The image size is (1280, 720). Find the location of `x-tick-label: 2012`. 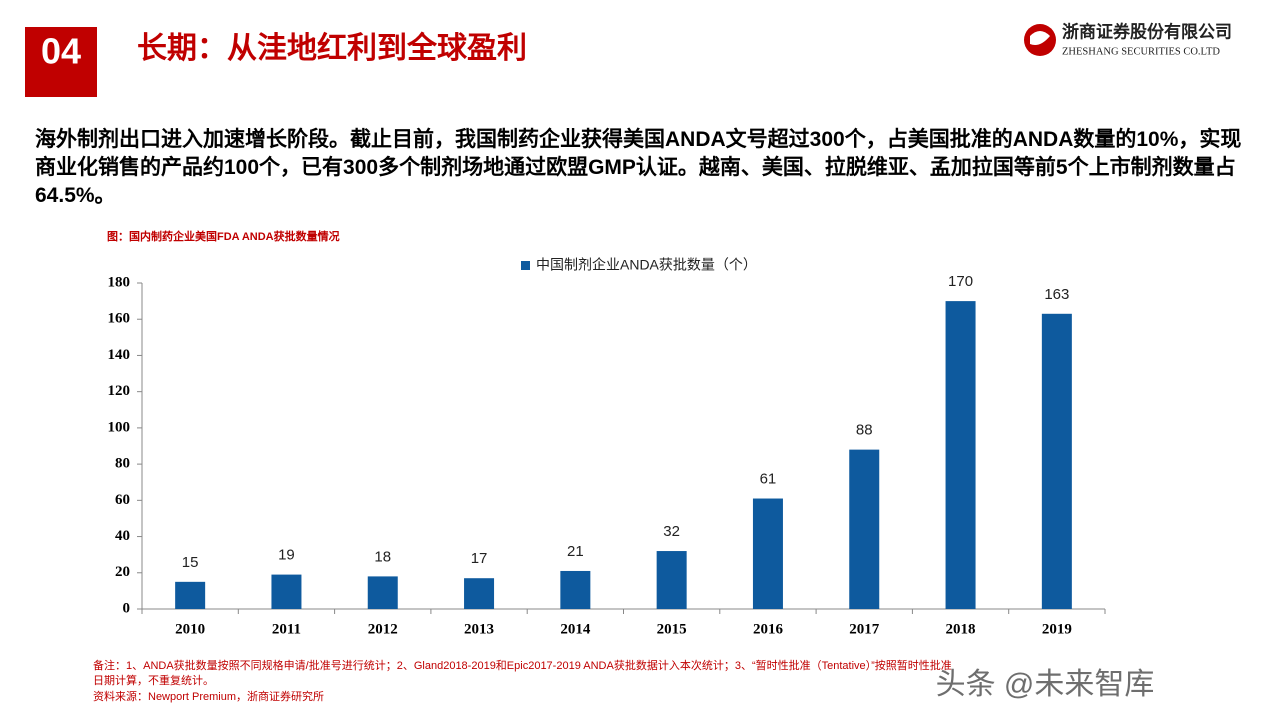

x-tick-label: 2012 is located at coordinates (383, 629).